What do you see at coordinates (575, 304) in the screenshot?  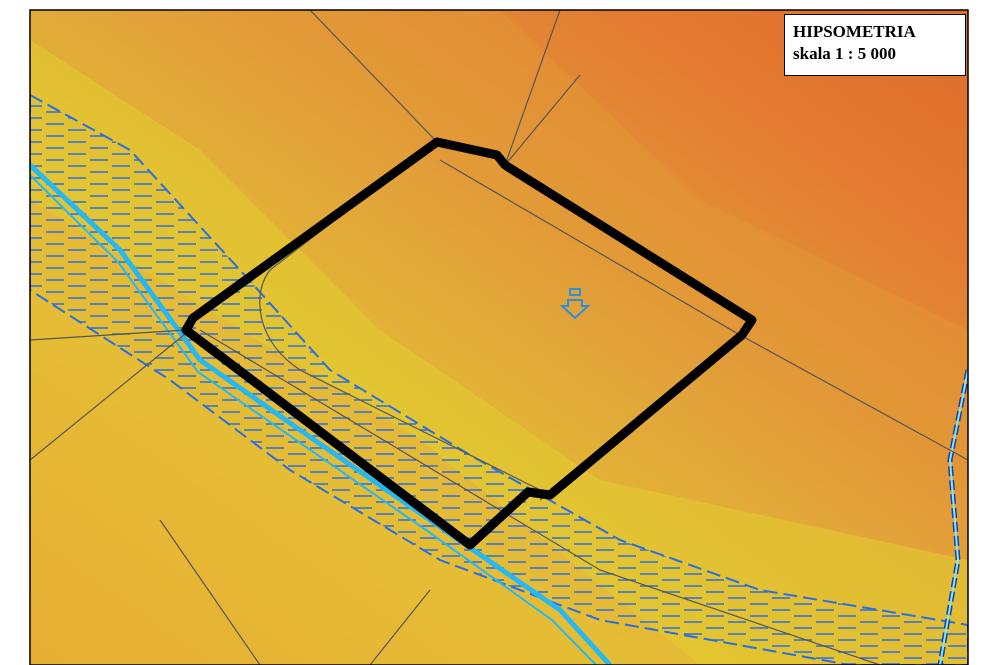 I see `arrow-icon` at bounding box center [575, 304].